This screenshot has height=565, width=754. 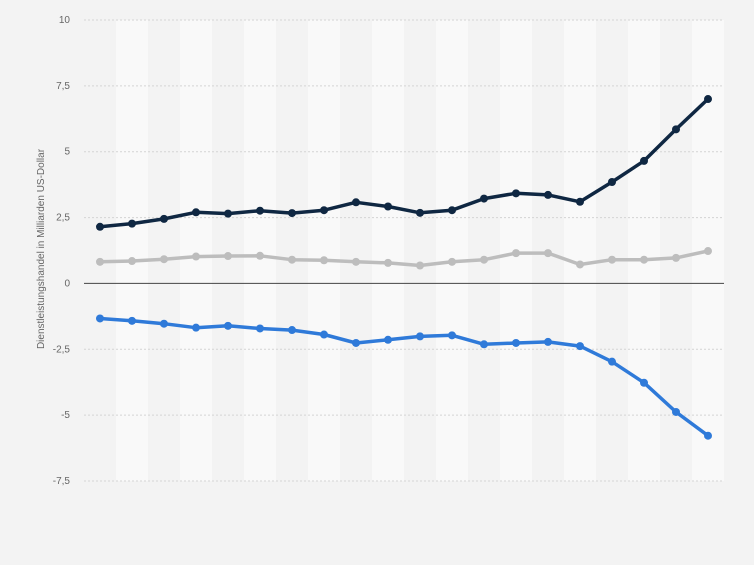 I want to click on y-tick-label: 7,5, so click(x=63, y=86).